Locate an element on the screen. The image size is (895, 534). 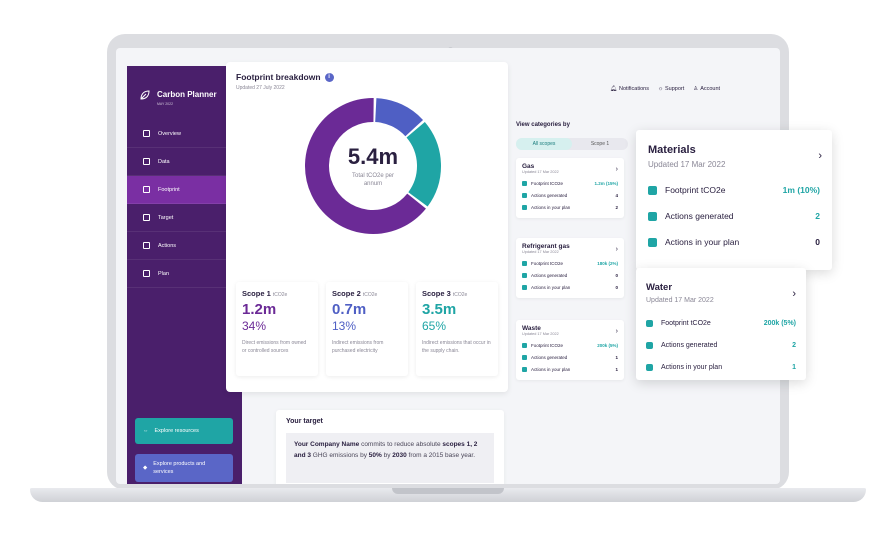
sidebar-item-actions: Actions› is located at coordinates (184, 246).